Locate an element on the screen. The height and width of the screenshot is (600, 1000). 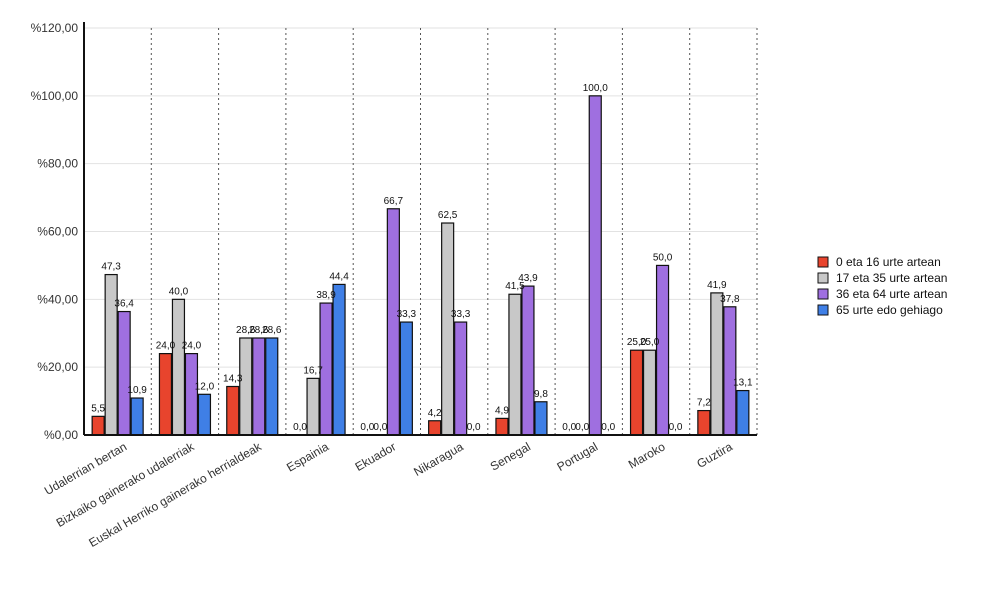
data-label: 100,0 is located at coordinates (595, 88).